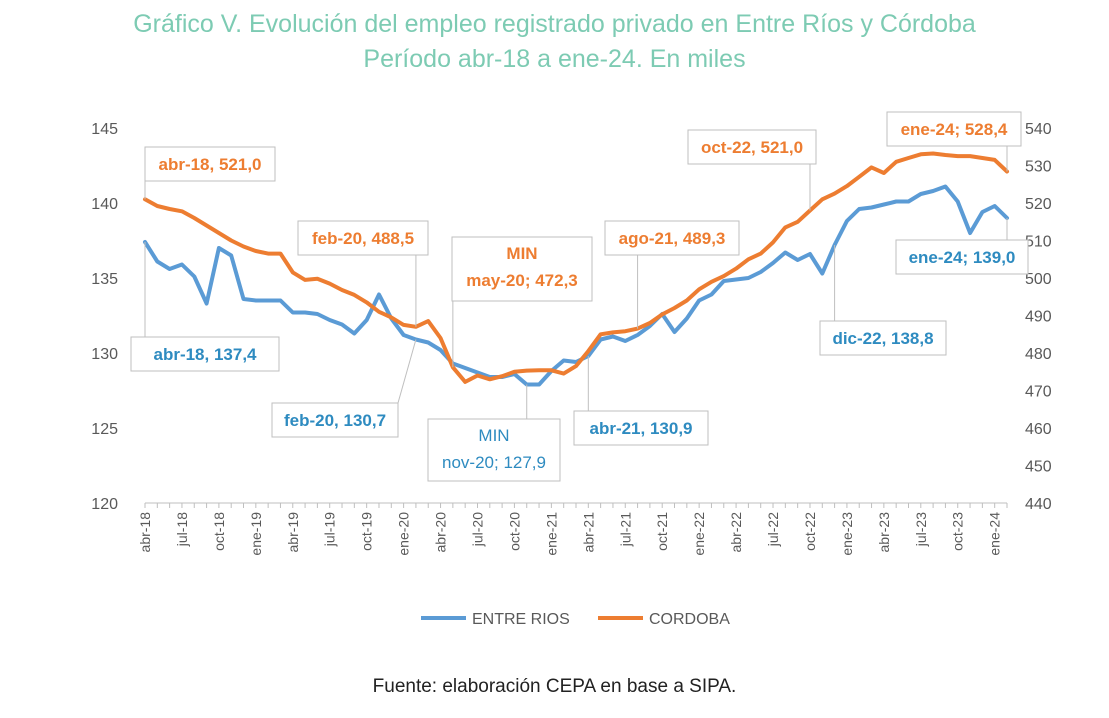 This screenshot has height=718, width=1109. I want to click on x-tick-label: jul-19, so click(330, 529).